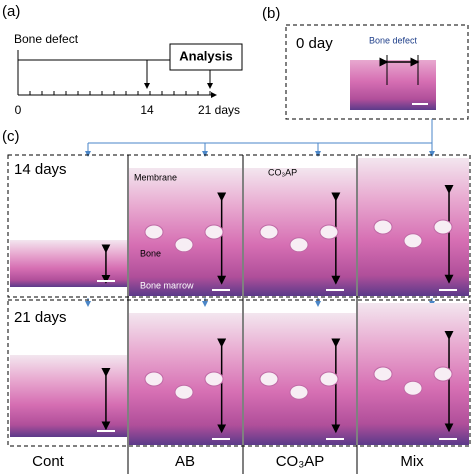 The width and height of the screenshot is (474, 474). Describe the element at coordinates (40, 317) in the screenshot. I see `row-label: 21 days` at that location.